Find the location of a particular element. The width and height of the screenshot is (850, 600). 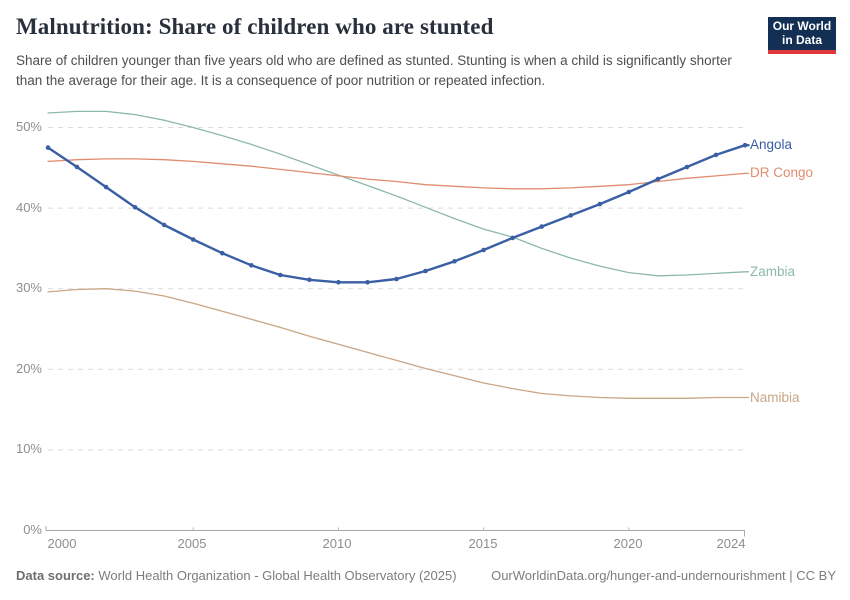

y-tick-40: 40% is located at coordinates (28, 207).